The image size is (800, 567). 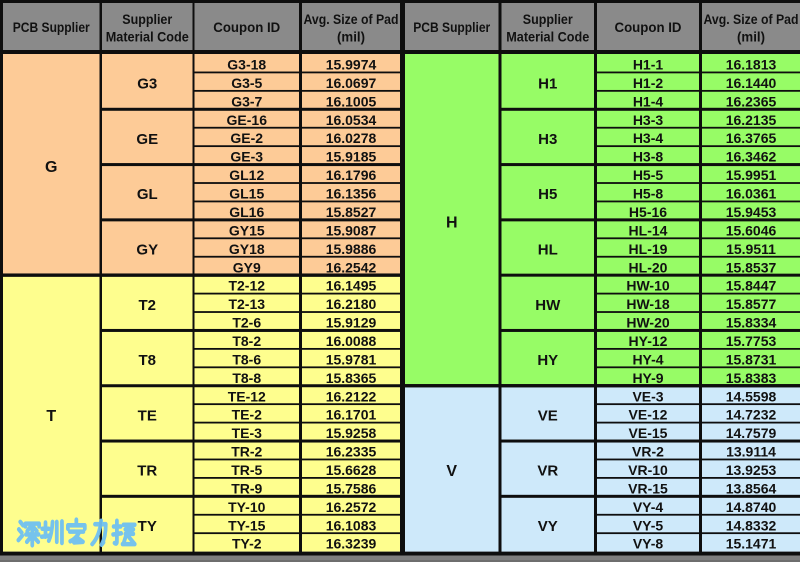 What do you see at coordinates (751, 544) in the screenshot?
I see `svg-text: 15.1471` at bounding box center [751, 544].